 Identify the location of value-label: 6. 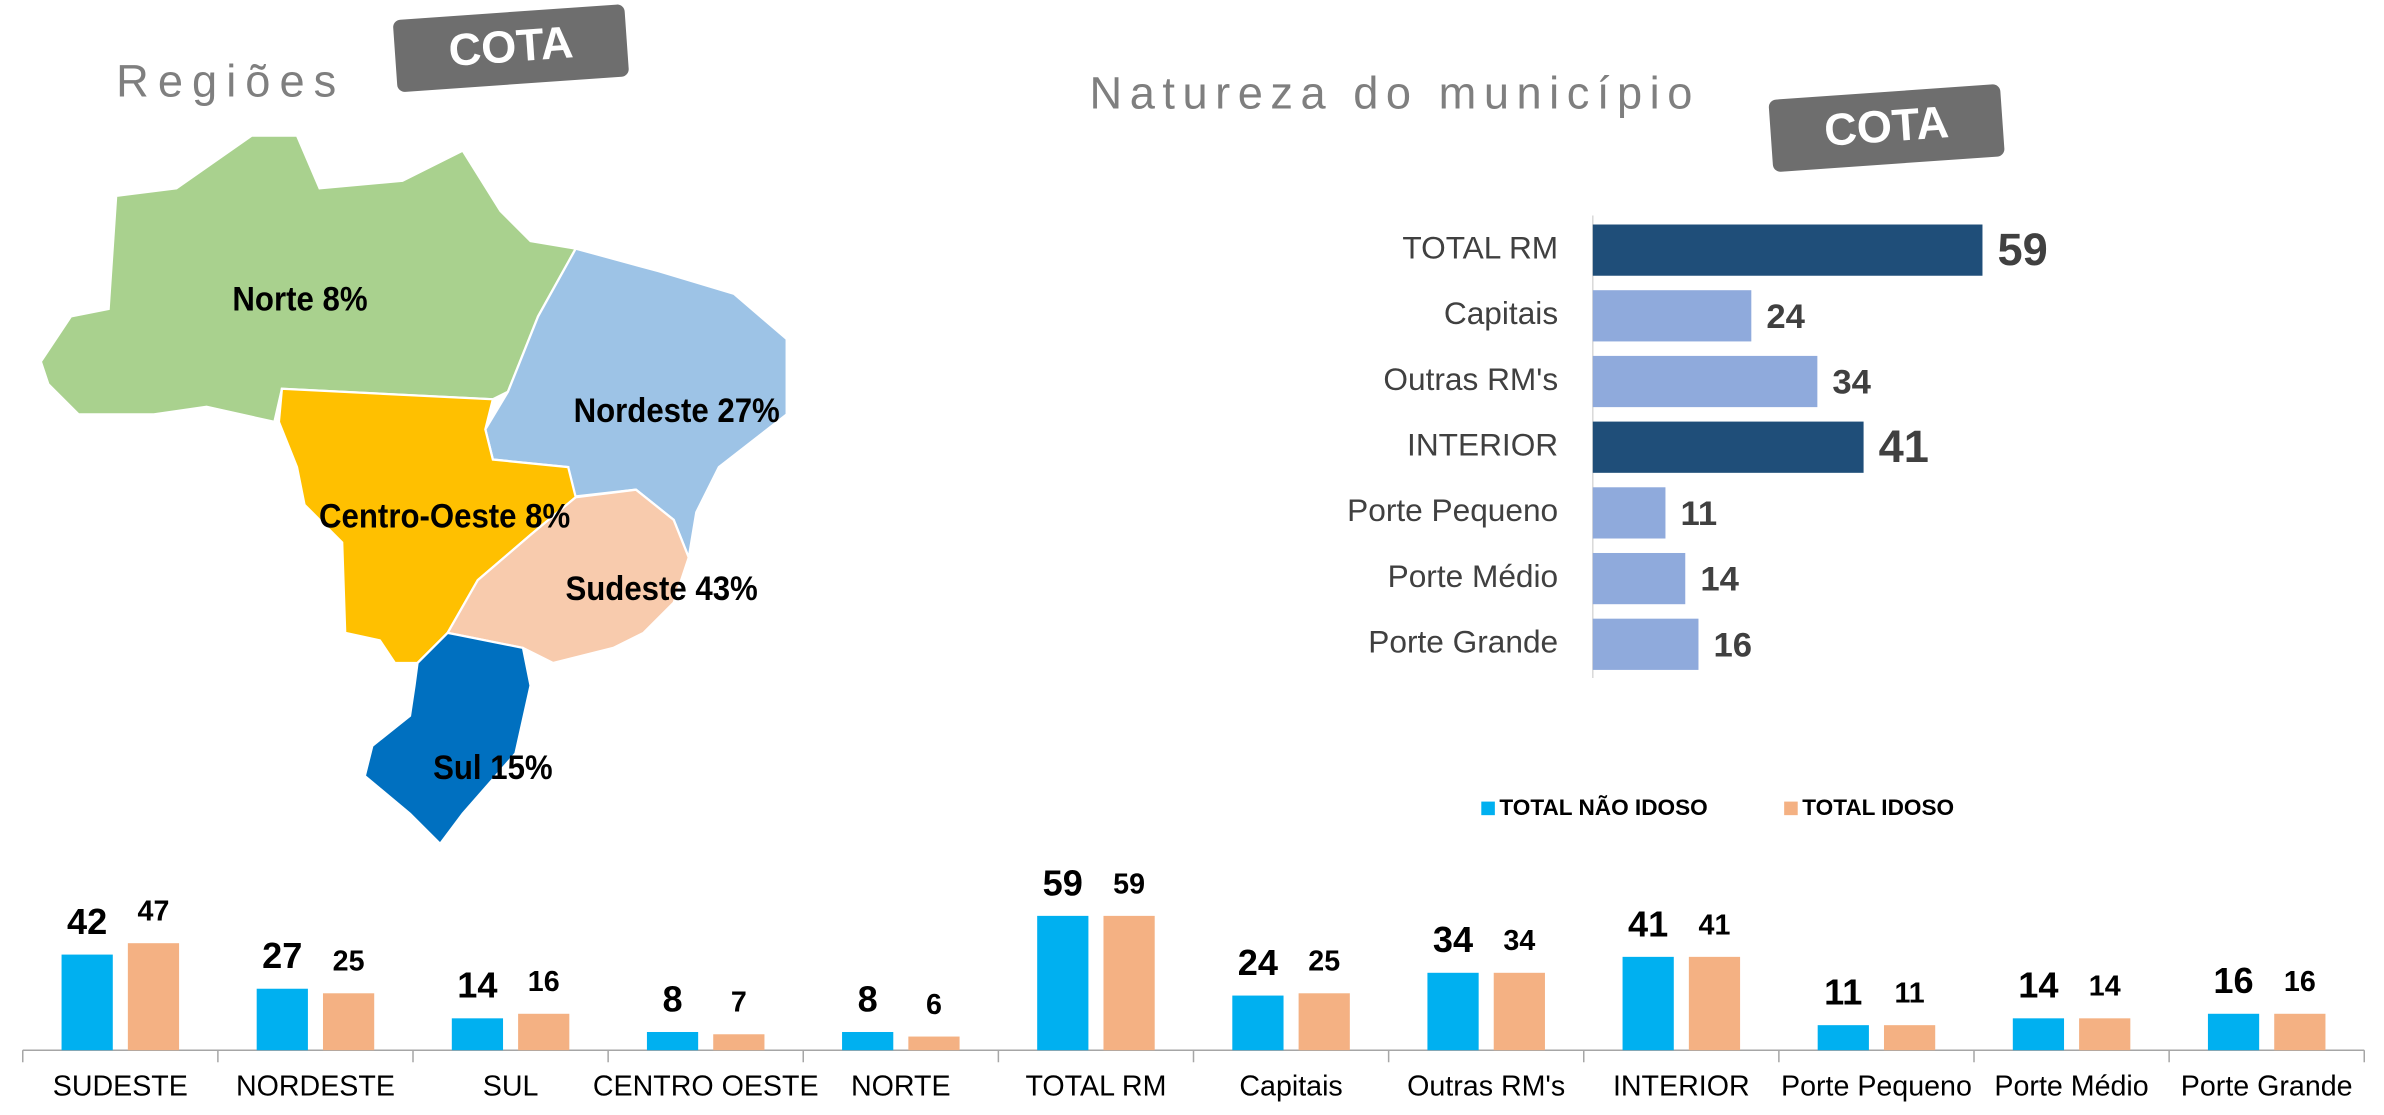
(934, 1005).